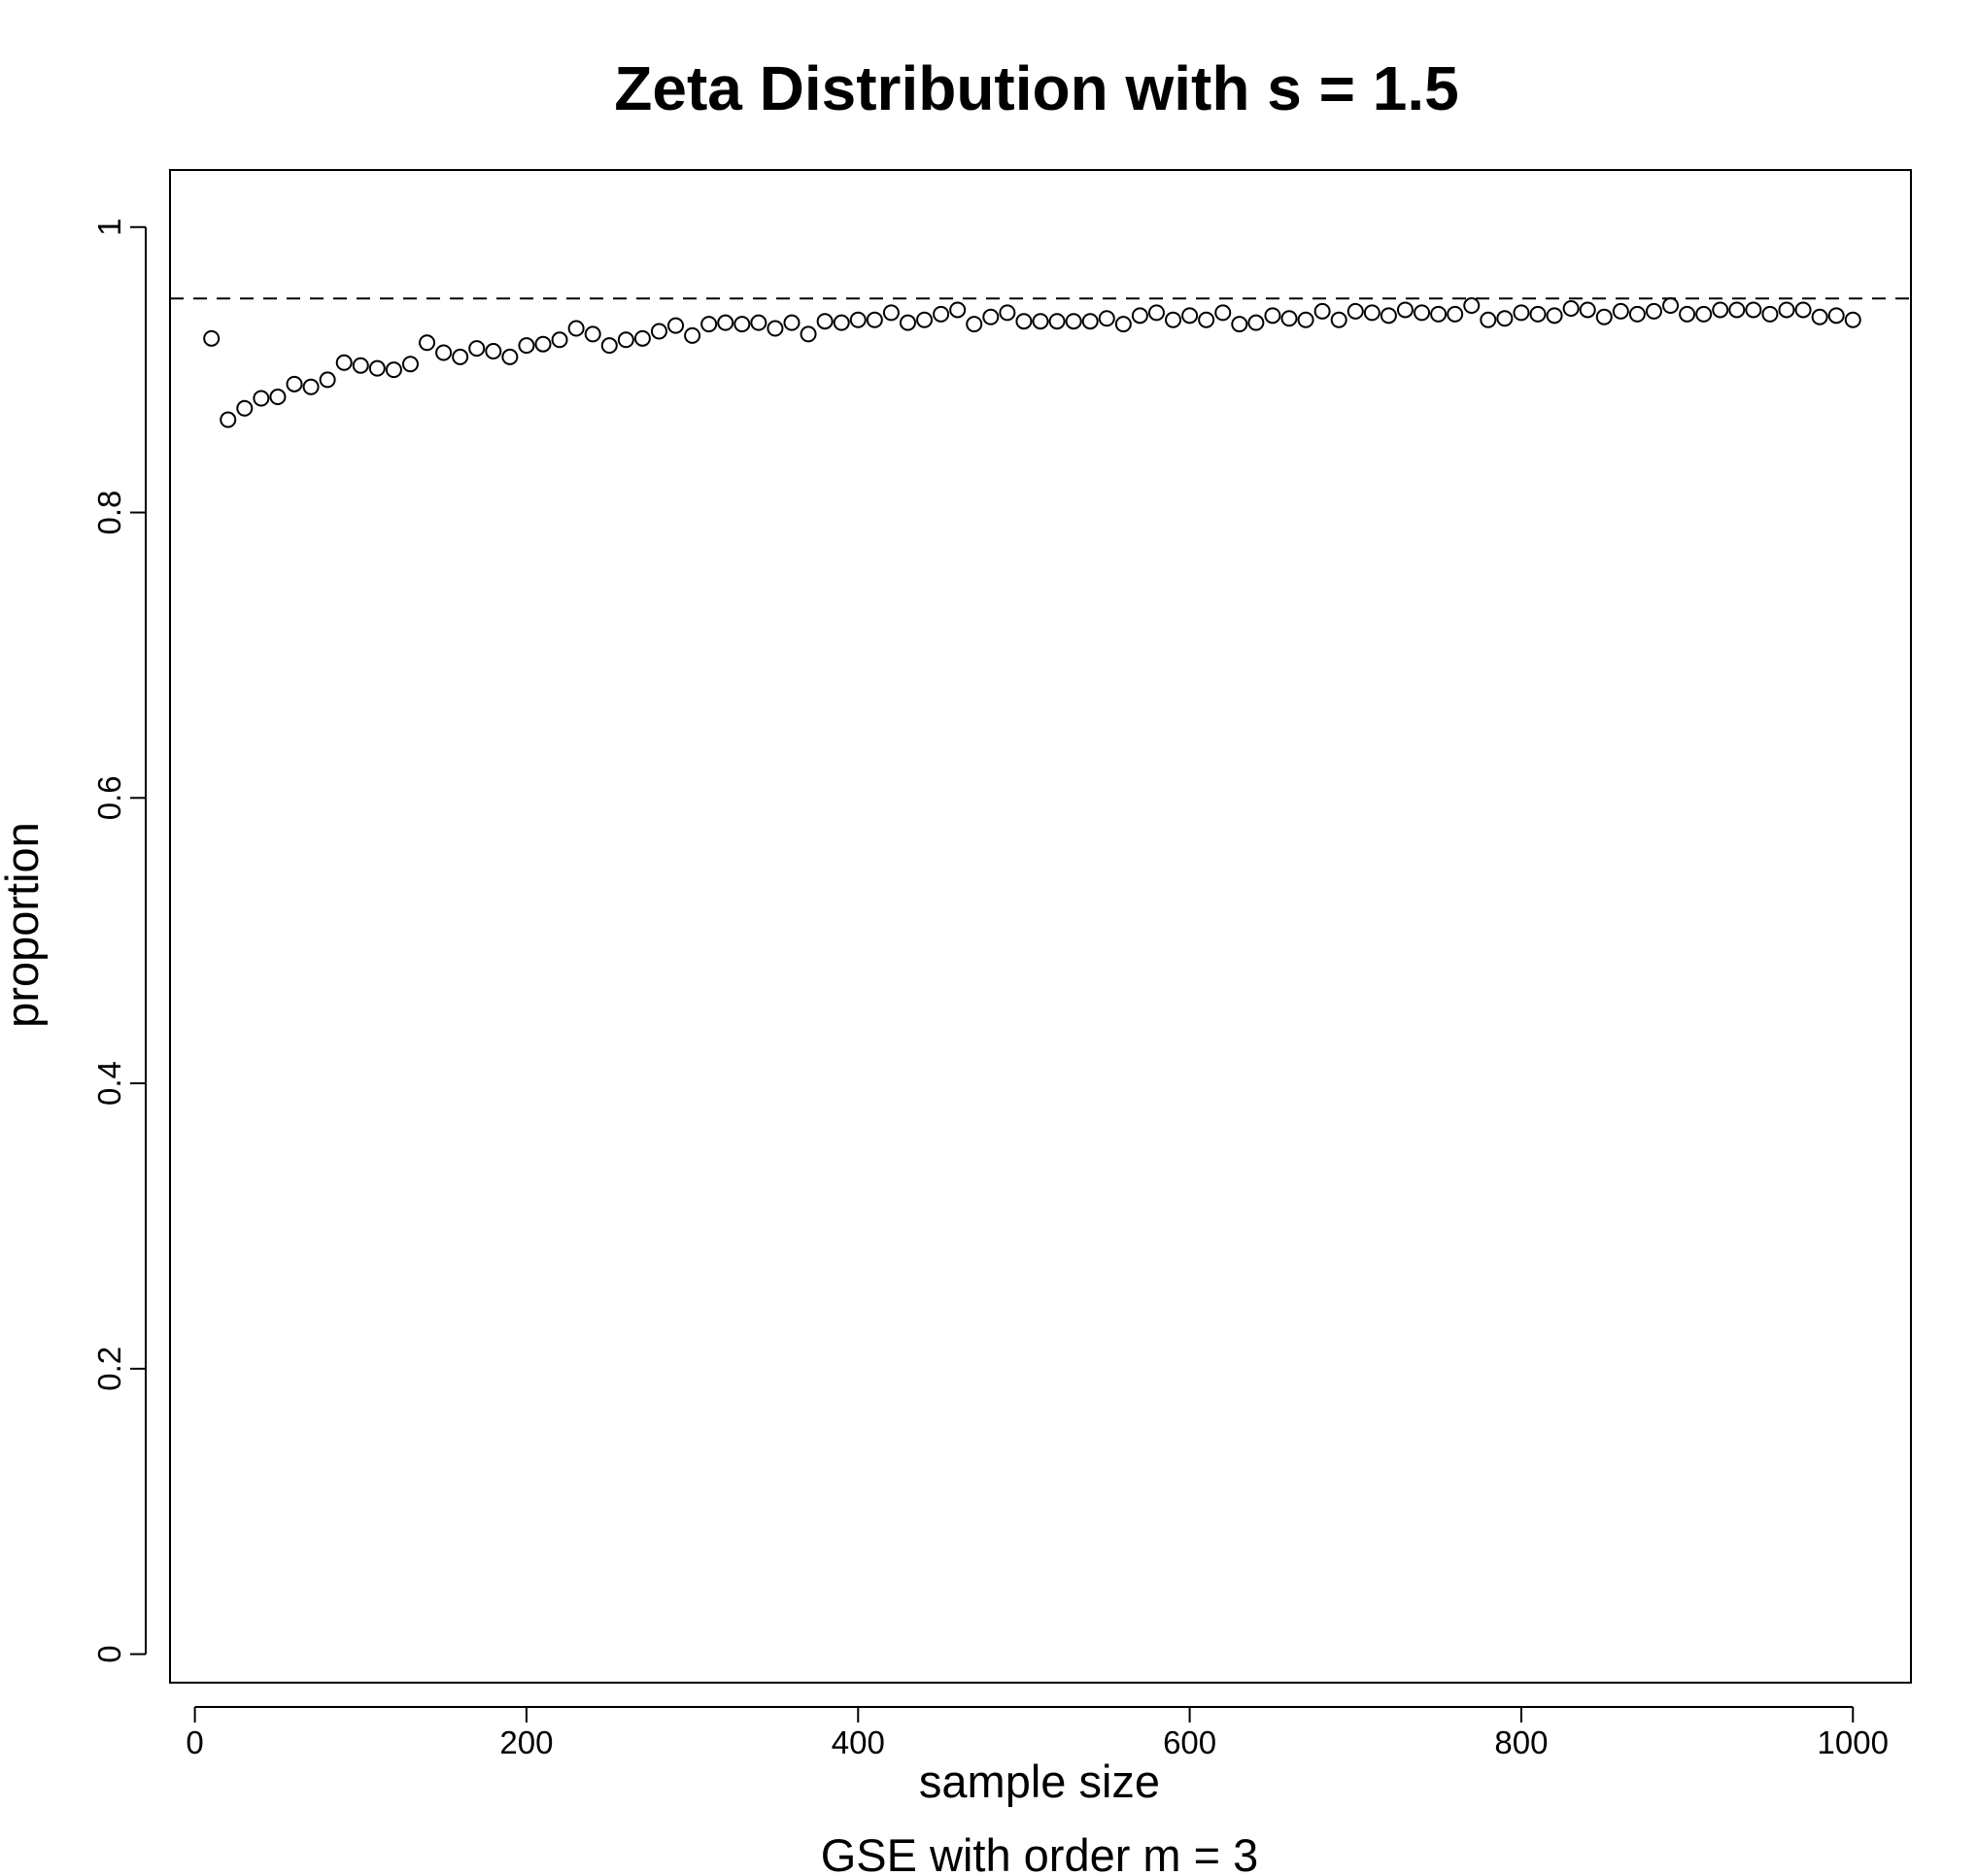 The image size is (1977, 1876). I want to click on y-tick-label: 0.8, so click(109, 513).